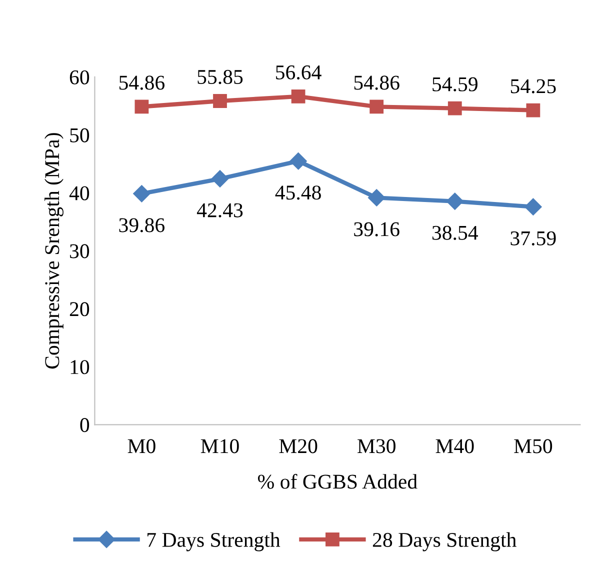 The height and width of the screenshot is (570, 592). I want to click on y-axis-title: Compressive Srength (MPa), so click(54, 251).